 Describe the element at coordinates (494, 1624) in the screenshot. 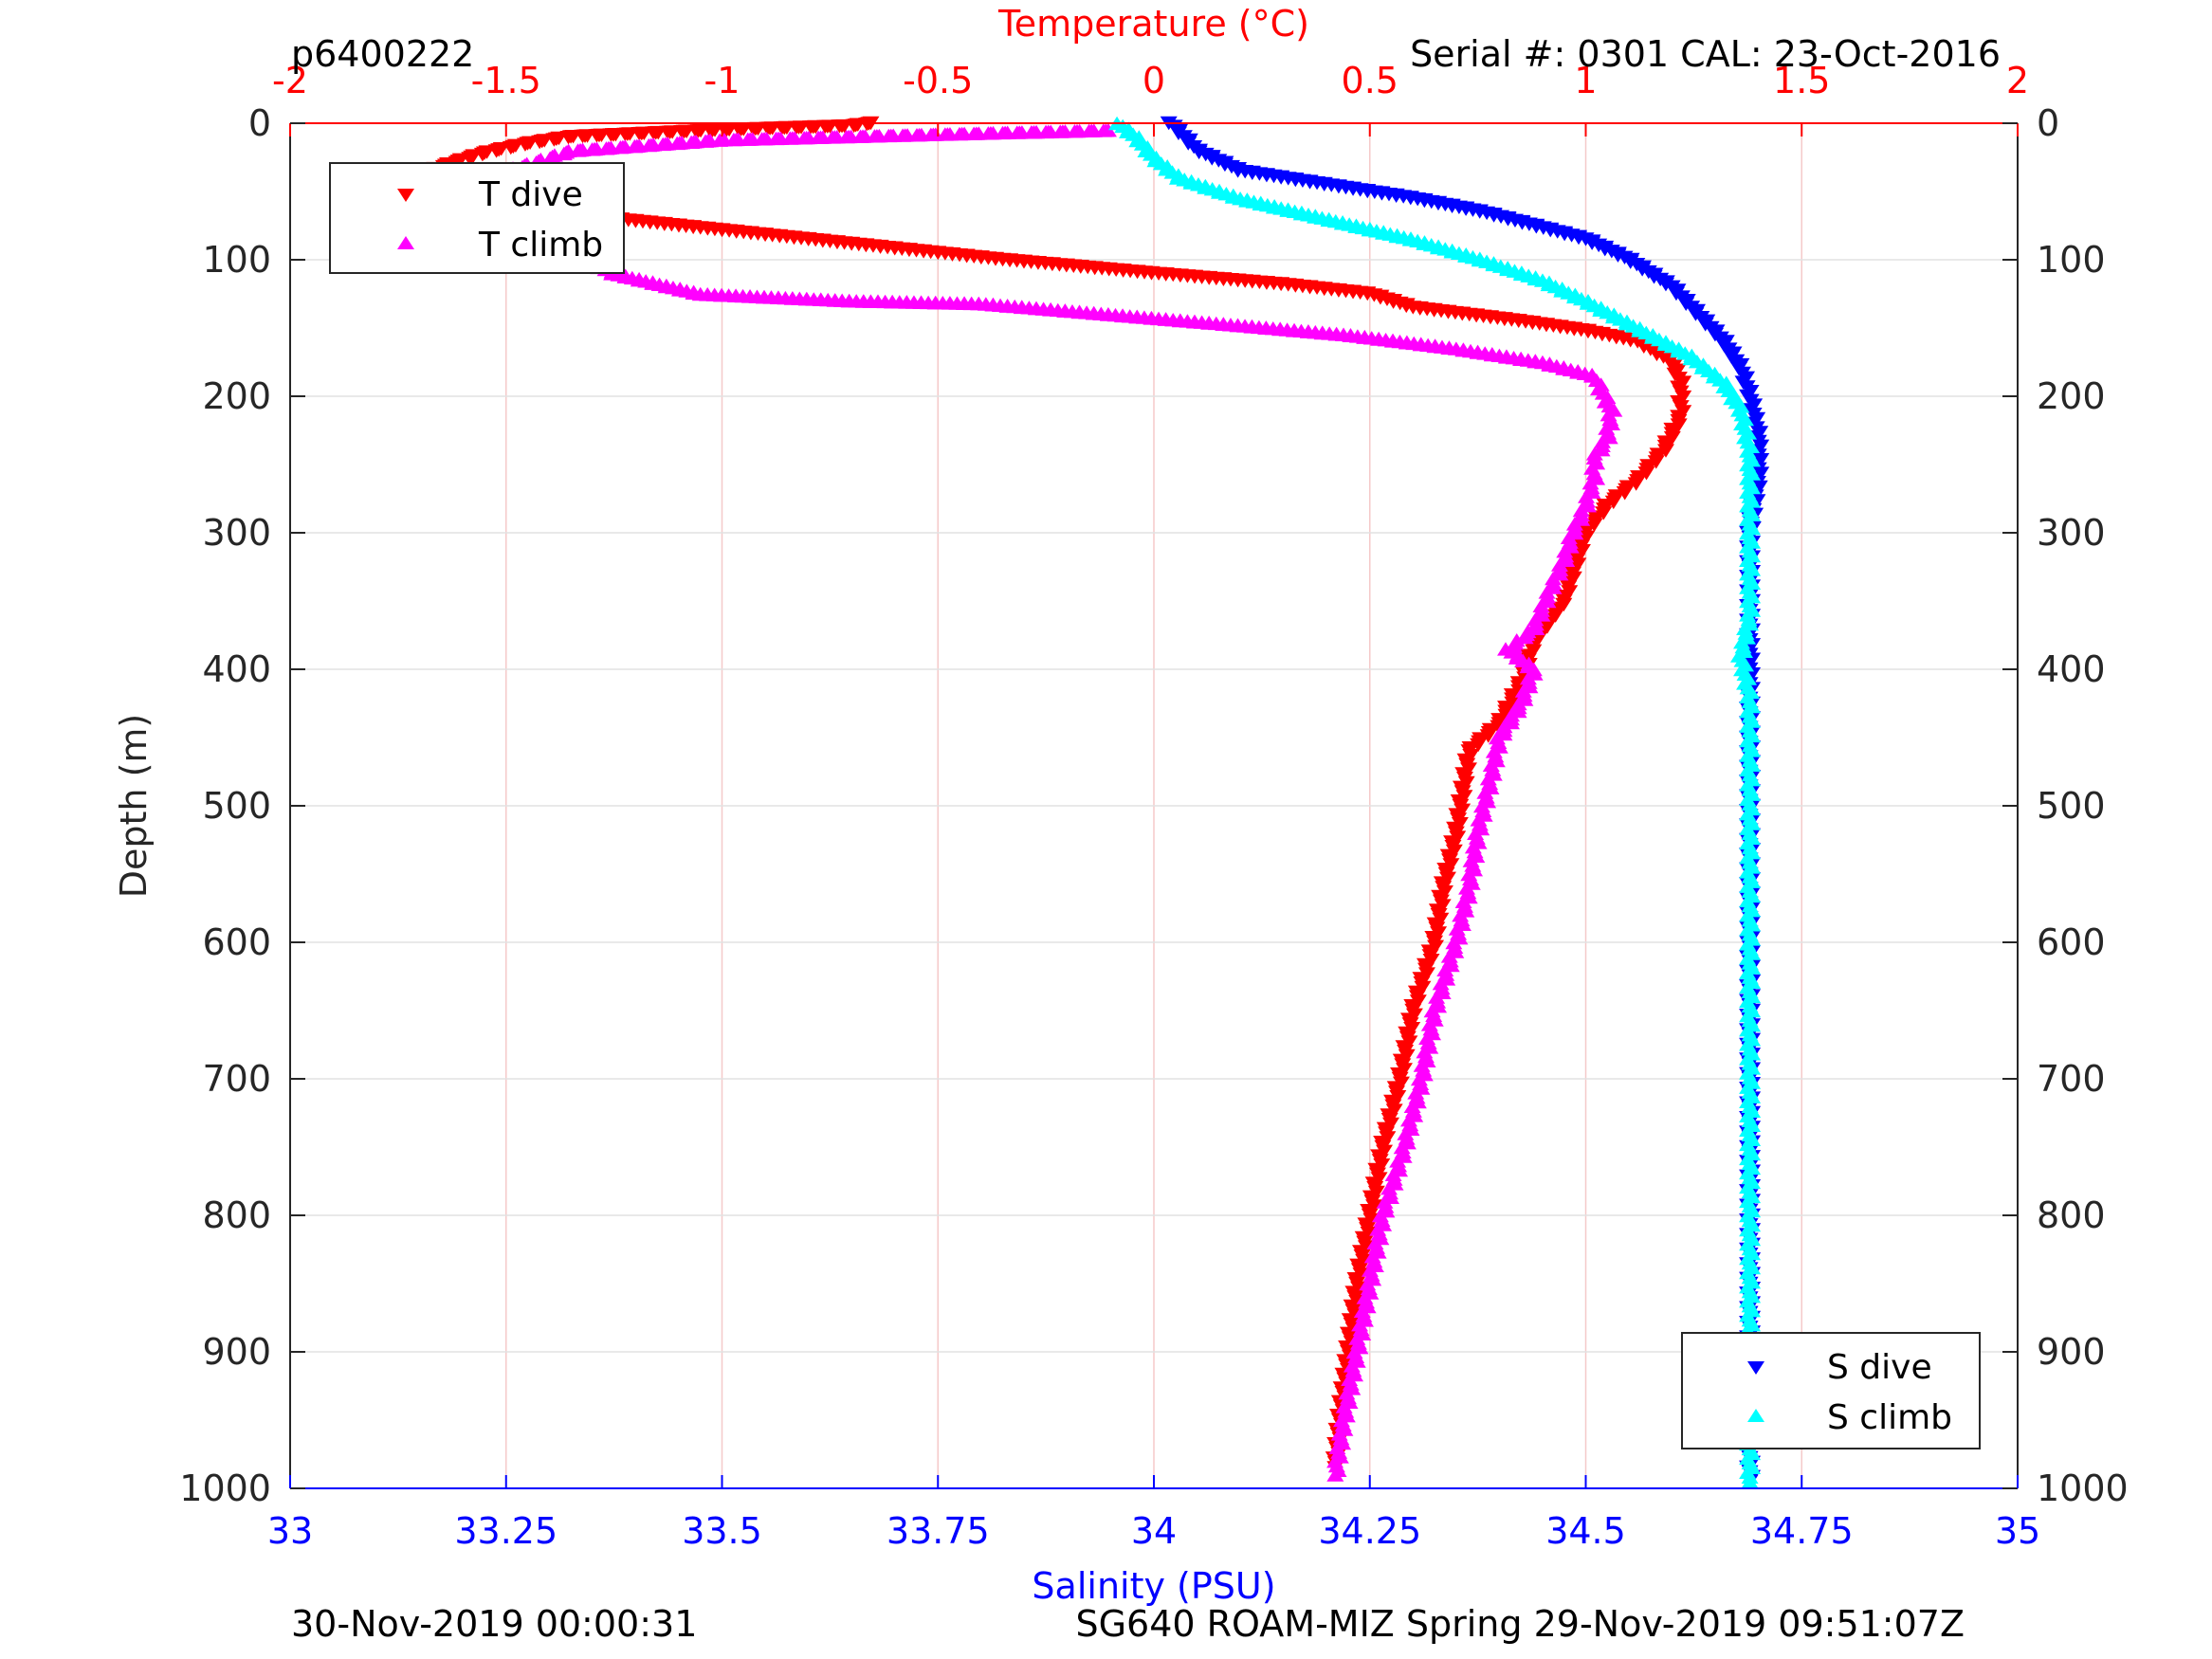

I see `plot-timestamp: 30-Nov-2019 00:00:31` at that location.